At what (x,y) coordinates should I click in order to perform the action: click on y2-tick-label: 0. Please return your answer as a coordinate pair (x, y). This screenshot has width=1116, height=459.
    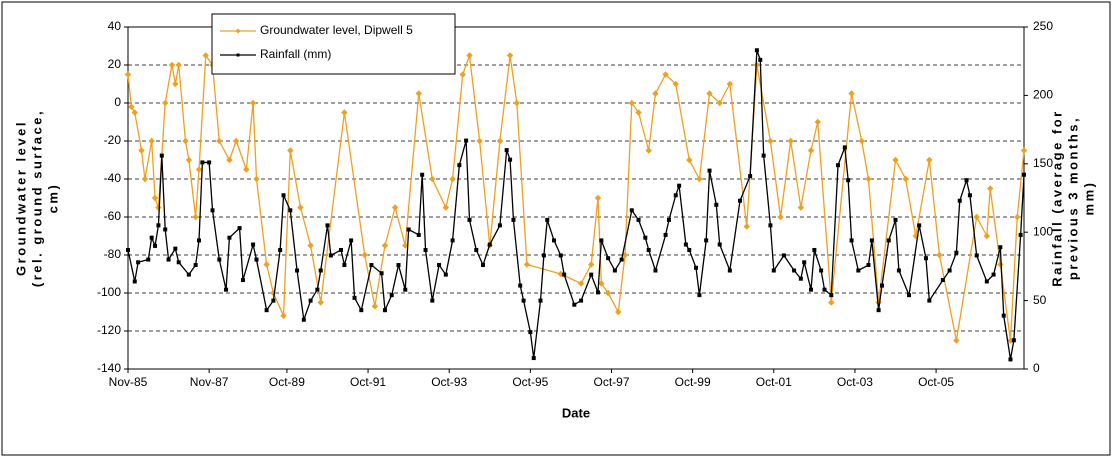
    Looking at the image, I should click on (1036, 368).